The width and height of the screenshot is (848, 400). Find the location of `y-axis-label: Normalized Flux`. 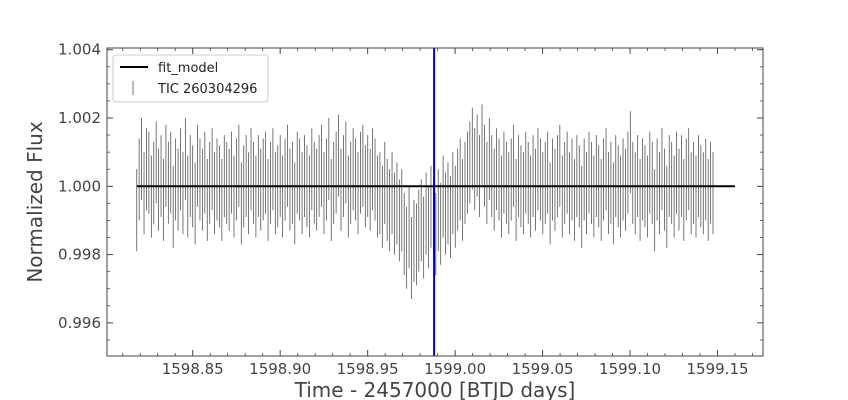

y-axis-label: Normalized Flux is located at coordinates (35, 202).